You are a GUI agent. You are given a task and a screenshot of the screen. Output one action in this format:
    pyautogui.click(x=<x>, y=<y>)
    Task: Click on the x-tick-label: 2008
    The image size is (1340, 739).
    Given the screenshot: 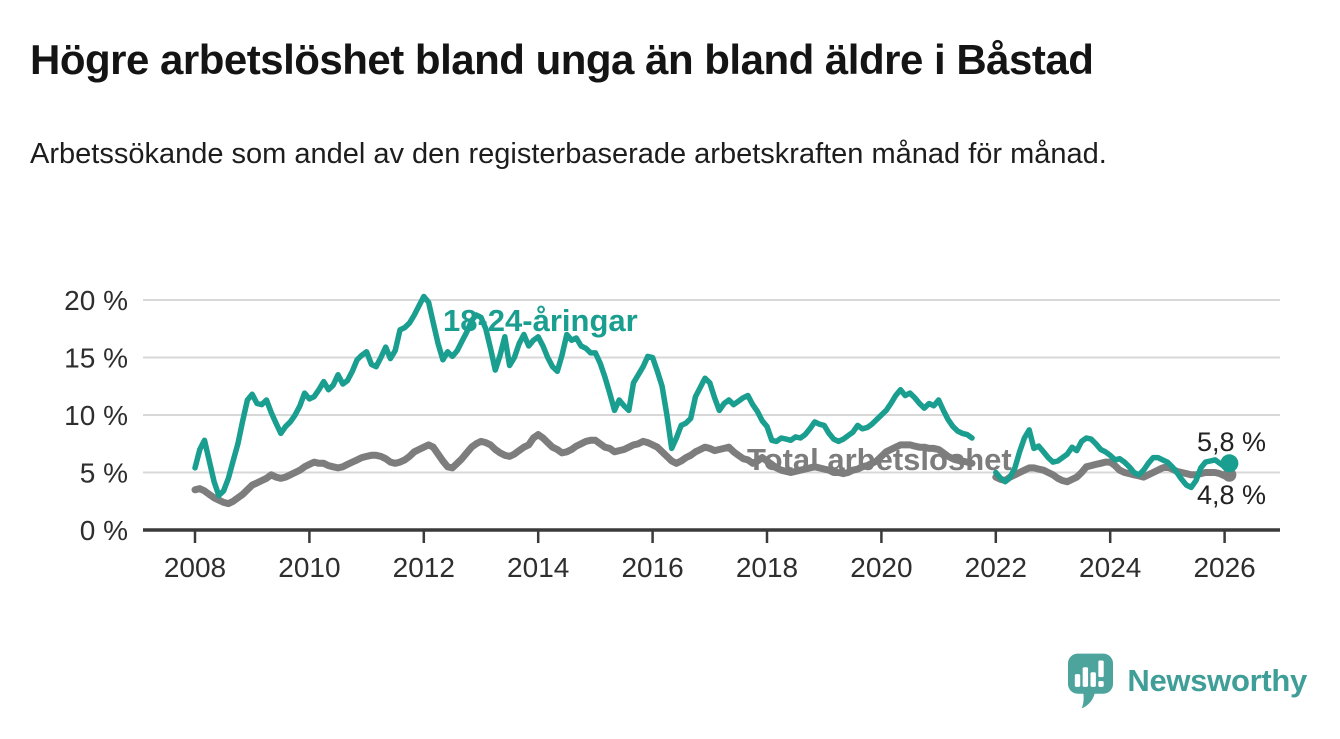 What is the action you would take?
    pyautogui.click(x=195, y=567)
    